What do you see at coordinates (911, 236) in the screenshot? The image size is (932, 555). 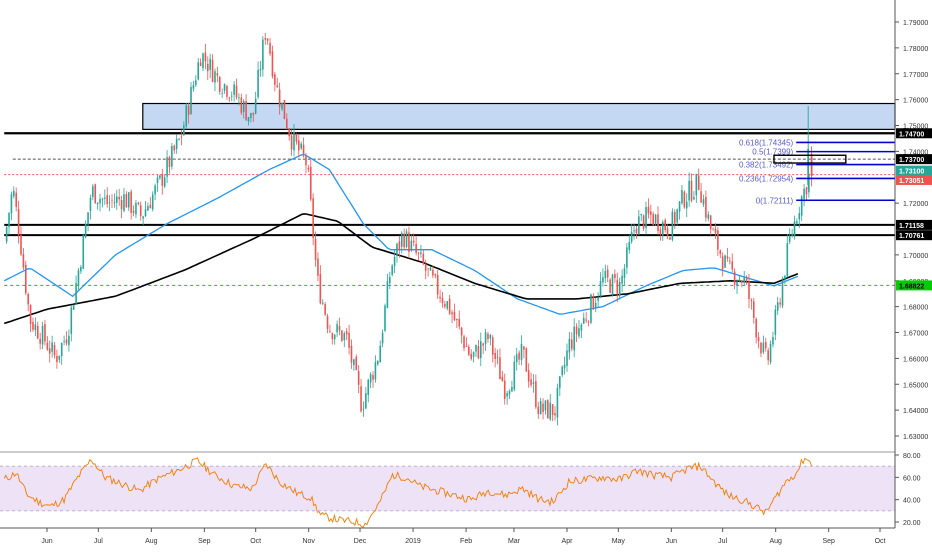 I see `price-tag-label: 1.70761` at bounding box center [911, 236].